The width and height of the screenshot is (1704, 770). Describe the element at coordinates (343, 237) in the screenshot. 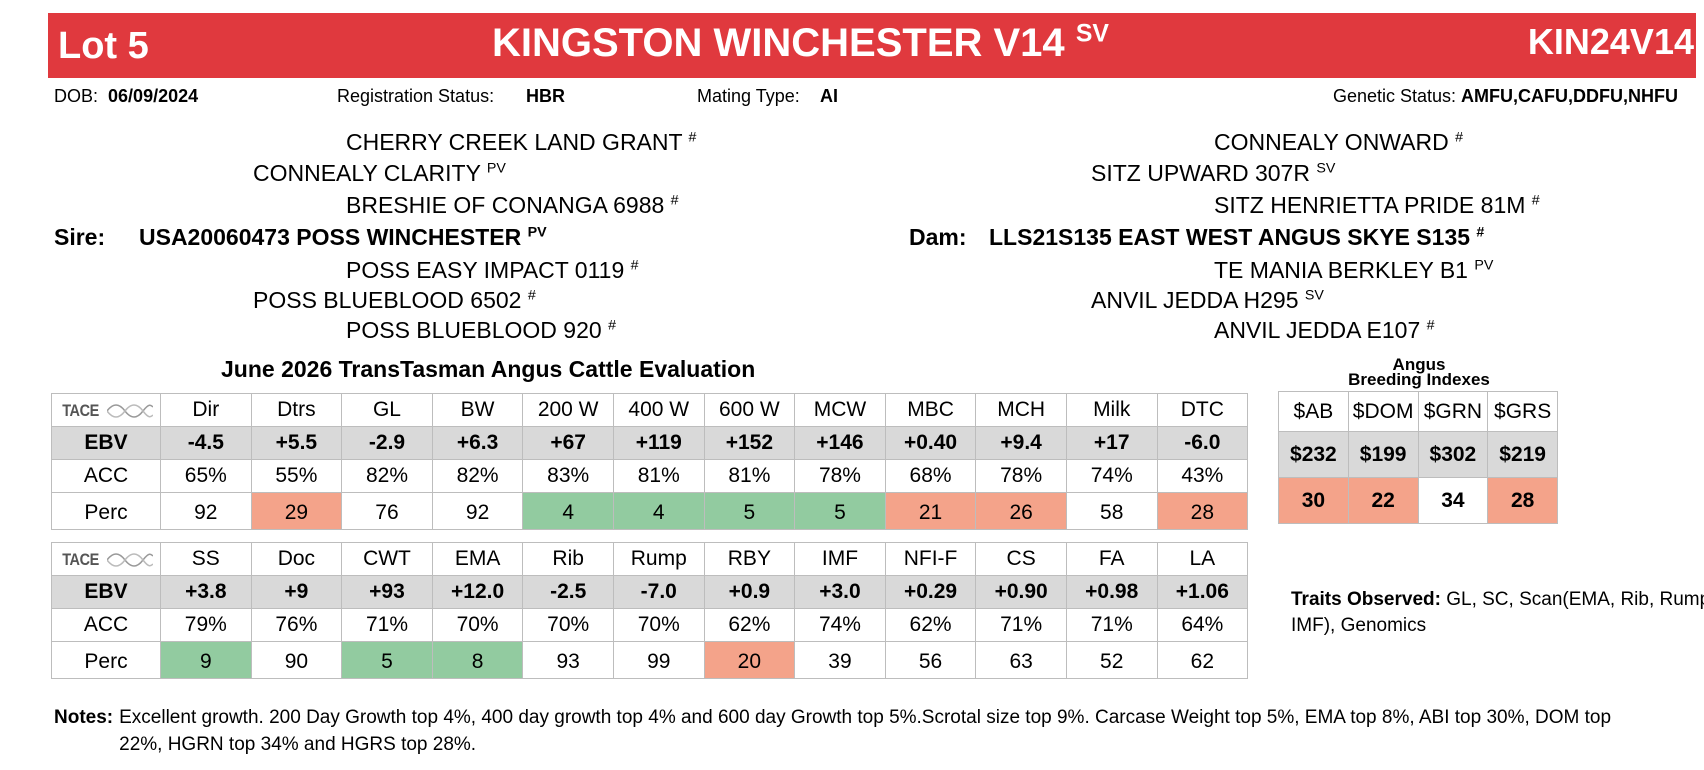

I see `sire-name: USA20060473 POSS WINCHESTER PV` at that location.